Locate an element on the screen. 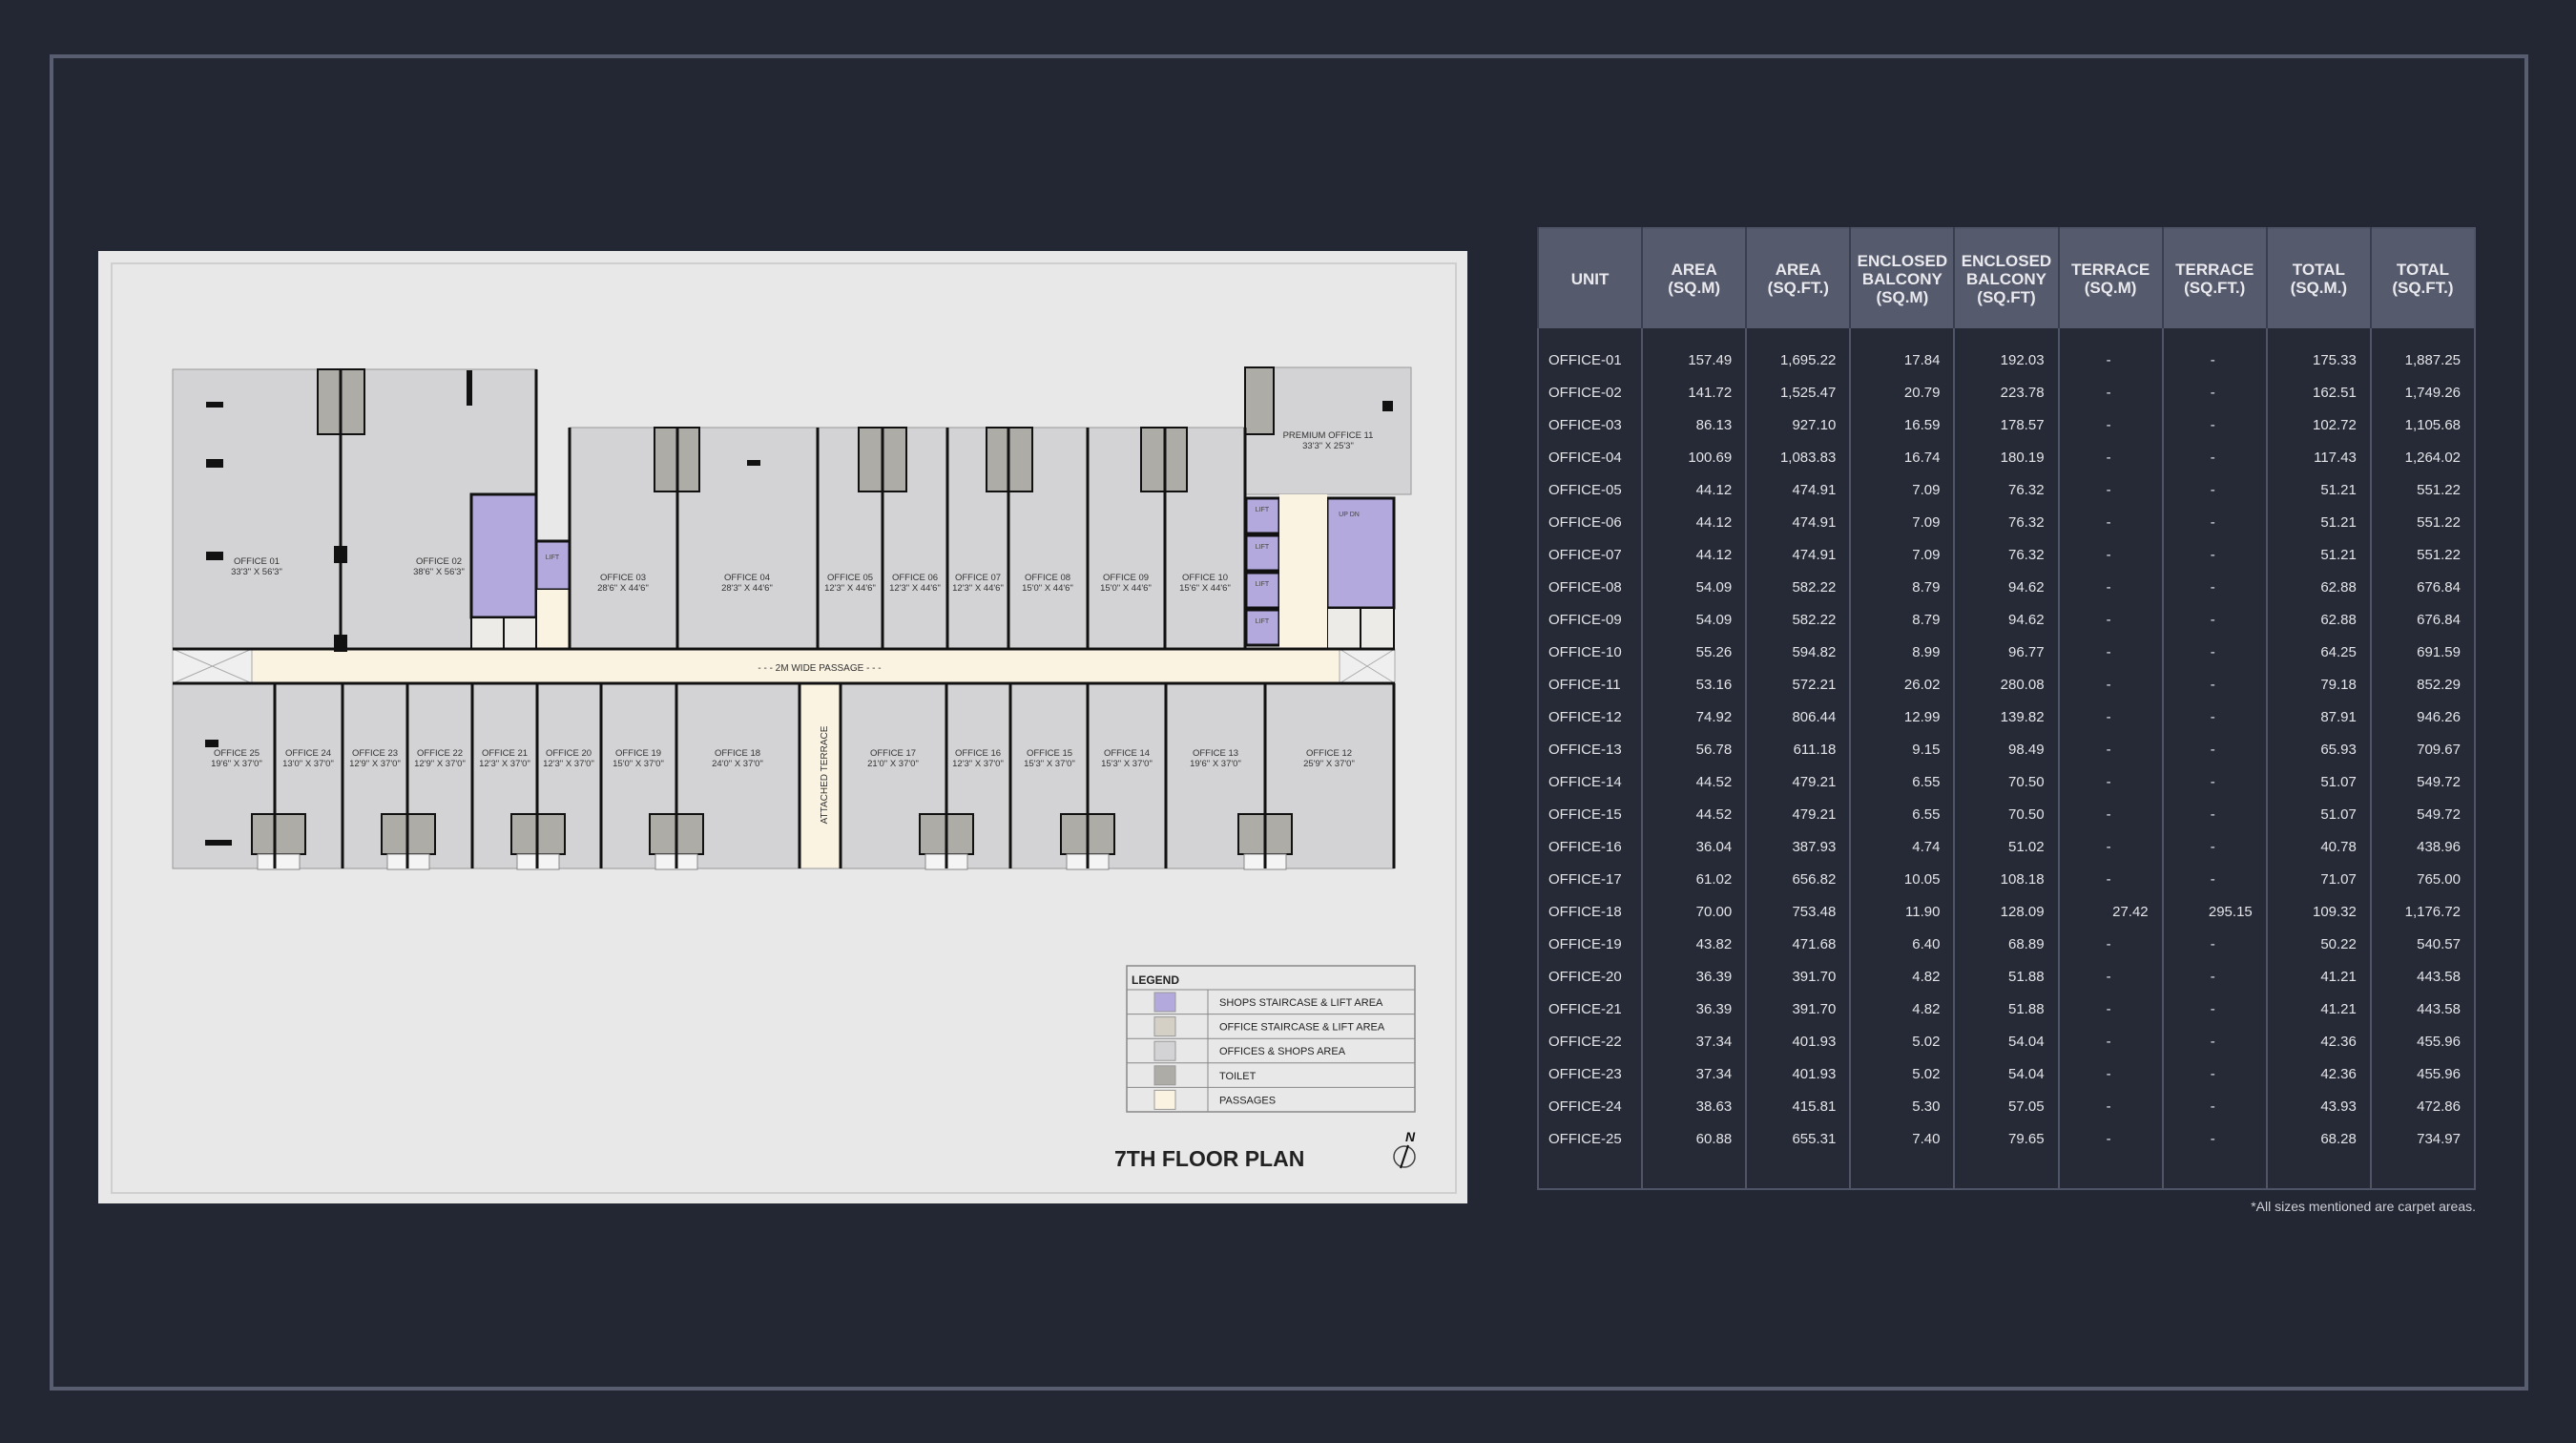 Image resolution: width=2576 pixels, height=1443 pixels. value-cell: 471.68 is located at coordinates (1798, 944).